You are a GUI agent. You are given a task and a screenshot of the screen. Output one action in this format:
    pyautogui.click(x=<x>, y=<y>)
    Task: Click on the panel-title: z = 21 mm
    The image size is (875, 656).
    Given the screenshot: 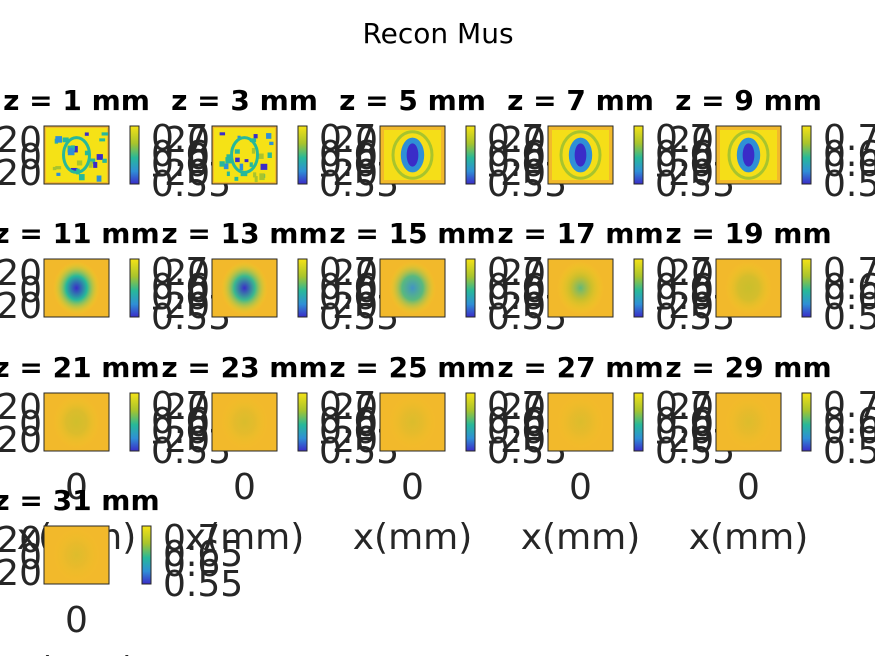 What is the action you would take?
    pyautogui.click(x=80, y=367)
    